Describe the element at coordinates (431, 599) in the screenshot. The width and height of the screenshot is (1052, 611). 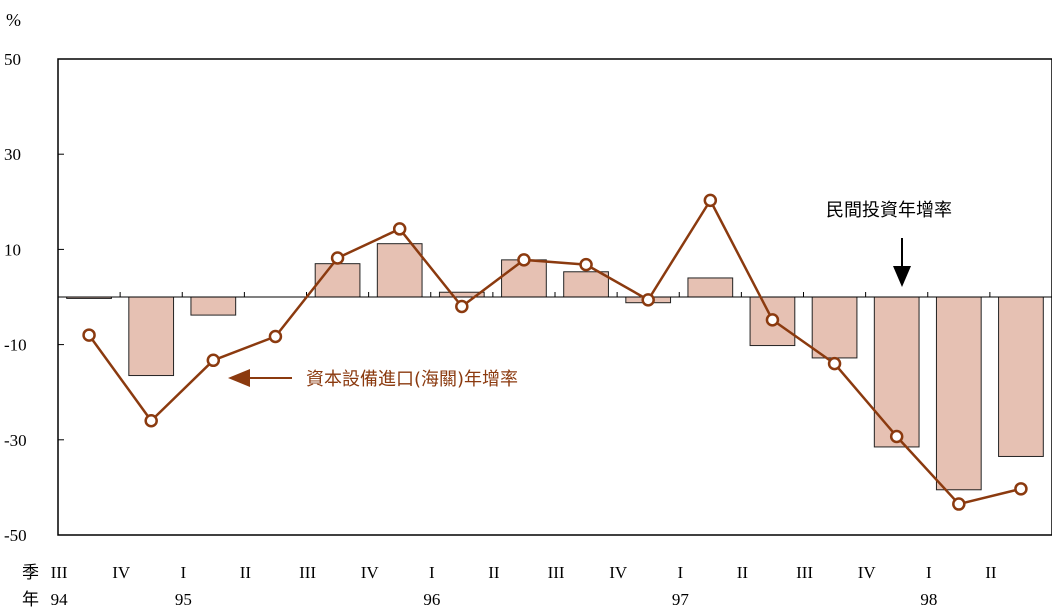
I see `x-year-label-2: 96` at that location.